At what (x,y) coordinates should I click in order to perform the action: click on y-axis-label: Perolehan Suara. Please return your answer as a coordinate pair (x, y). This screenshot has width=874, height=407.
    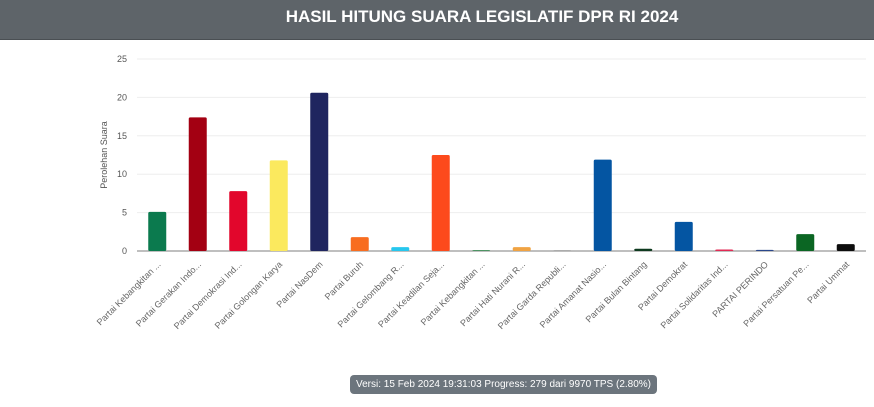
    Looking at the image, I should click on (104, 155).